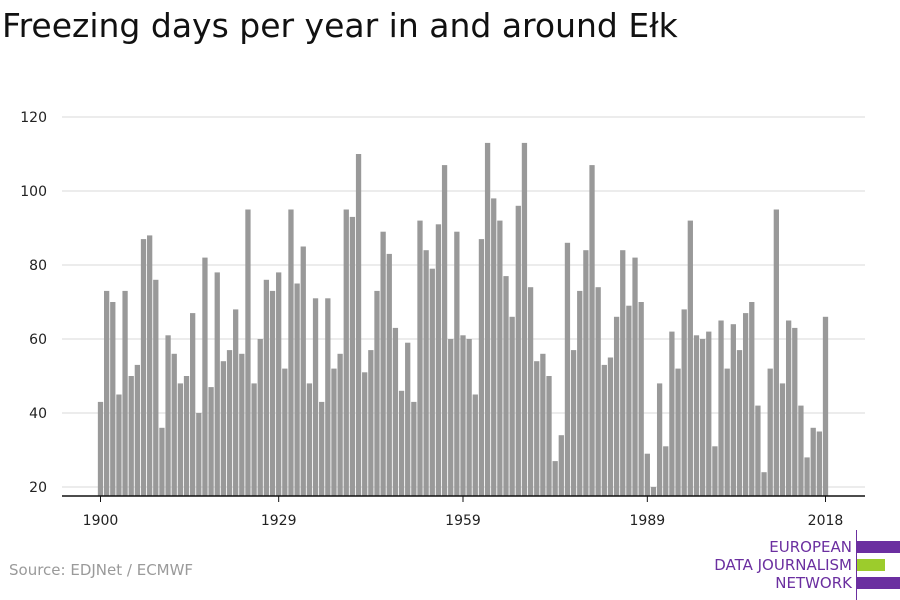 This screenshot has height=600, width=900. I want to click on x-tick-label-1989: 1989, so click(648, 521).